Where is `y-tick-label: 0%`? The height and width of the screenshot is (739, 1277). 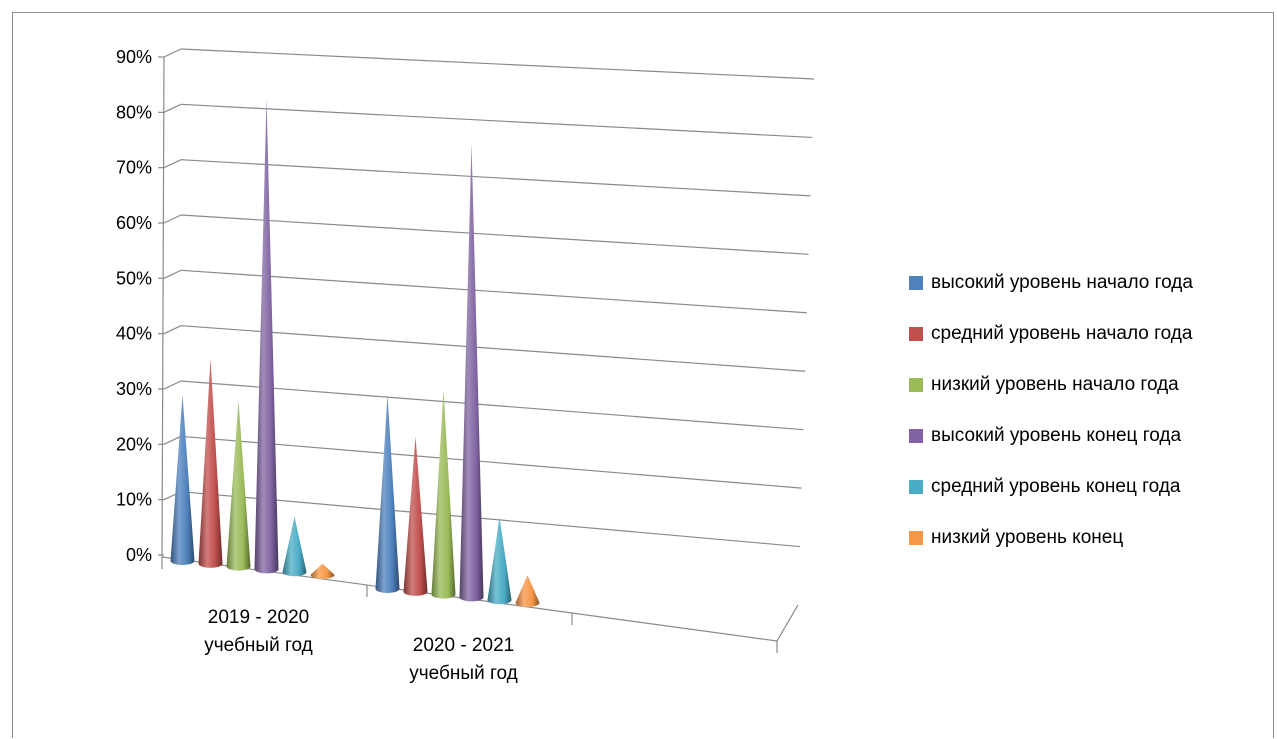
y-tick-label: 0% is located at coordinates (139, 555).